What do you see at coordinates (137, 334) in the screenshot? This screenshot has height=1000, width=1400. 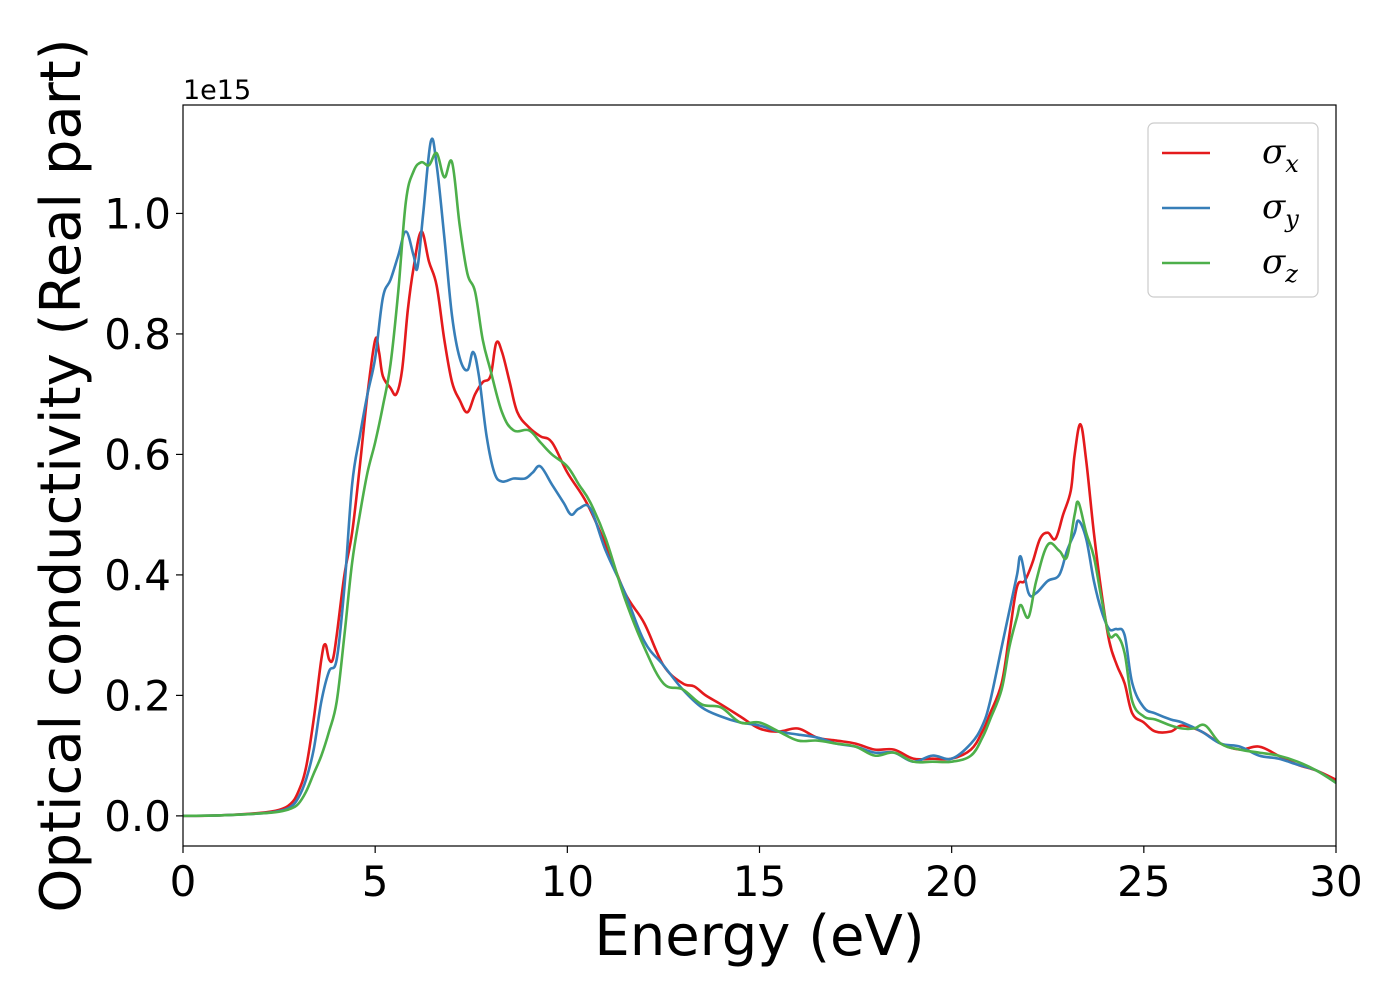 I see `y-tick-label: 0.8` at bounding box center [137, 334].